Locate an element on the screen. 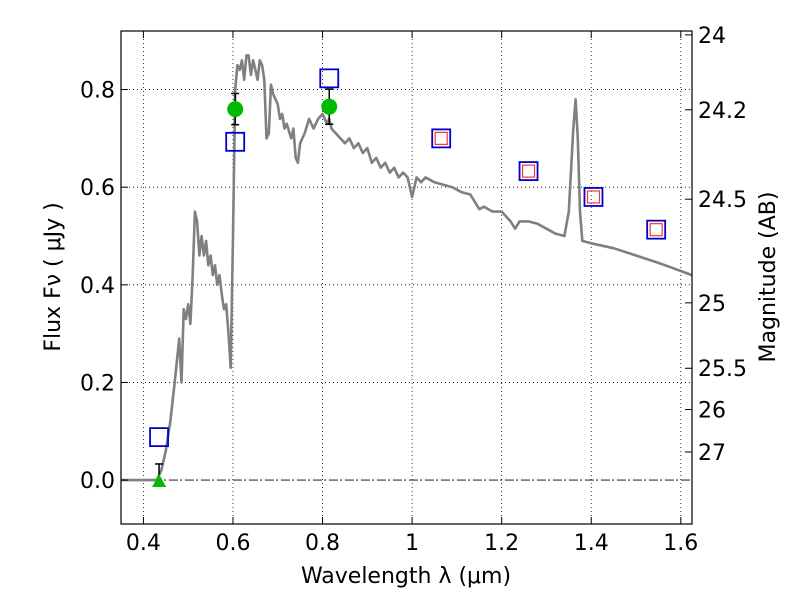 The width and height of the screenshot is (800, 600). y2-tick-label: 24.5 is located at coordinates (722, 200).